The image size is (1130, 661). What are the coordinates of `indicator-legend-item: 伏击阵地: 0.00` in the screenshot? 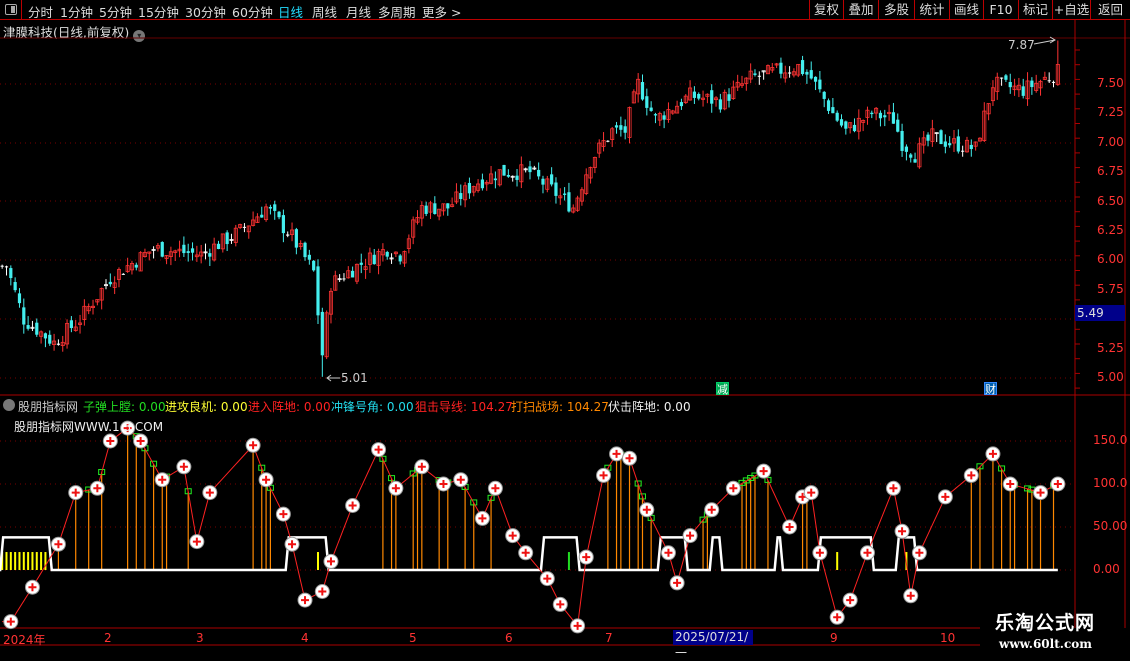 It's located at (649, 407).